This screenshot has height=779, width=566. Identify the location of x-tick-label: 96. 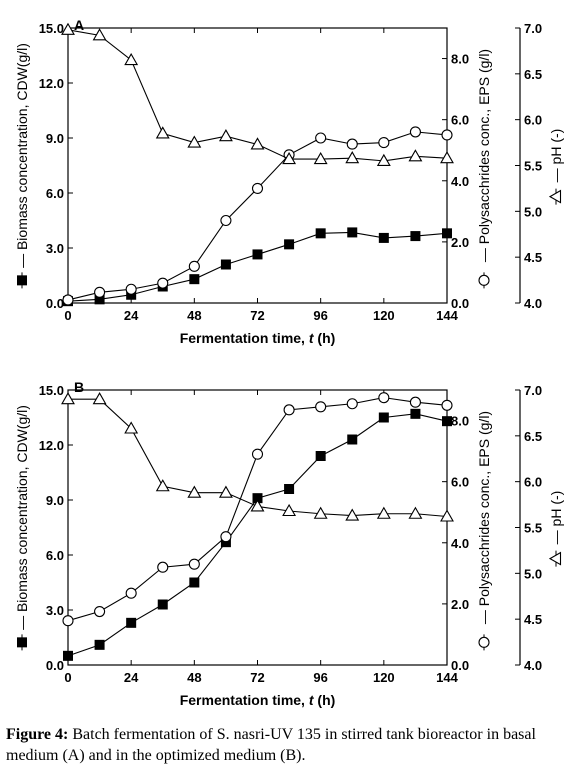
(320, 315).